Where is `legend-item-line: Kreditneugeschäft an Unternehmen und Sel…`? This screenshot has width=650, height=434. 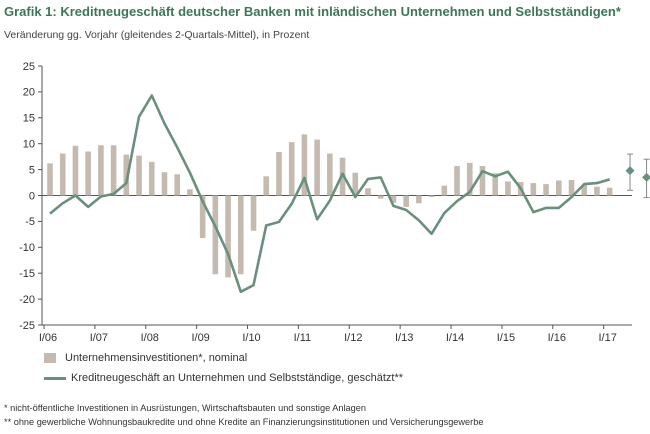
legend-item-line: Kreditneugeschäft an Unternehmen und Sel… is located at coordinates (223, 378).